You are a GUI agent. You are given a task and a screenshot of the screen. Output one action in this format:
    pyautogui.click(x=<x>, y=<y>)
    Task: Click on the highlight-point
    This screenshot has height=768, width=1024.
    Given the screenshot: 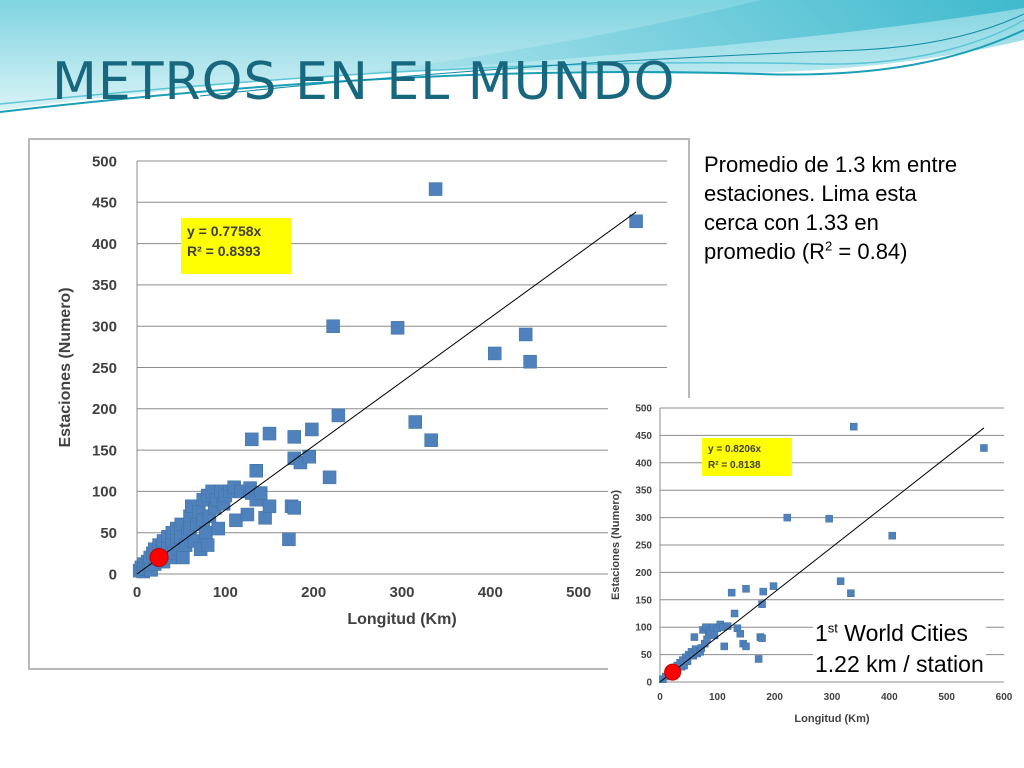 What is the action you would take?
    pyautogui.click(x=159, y=557)
    